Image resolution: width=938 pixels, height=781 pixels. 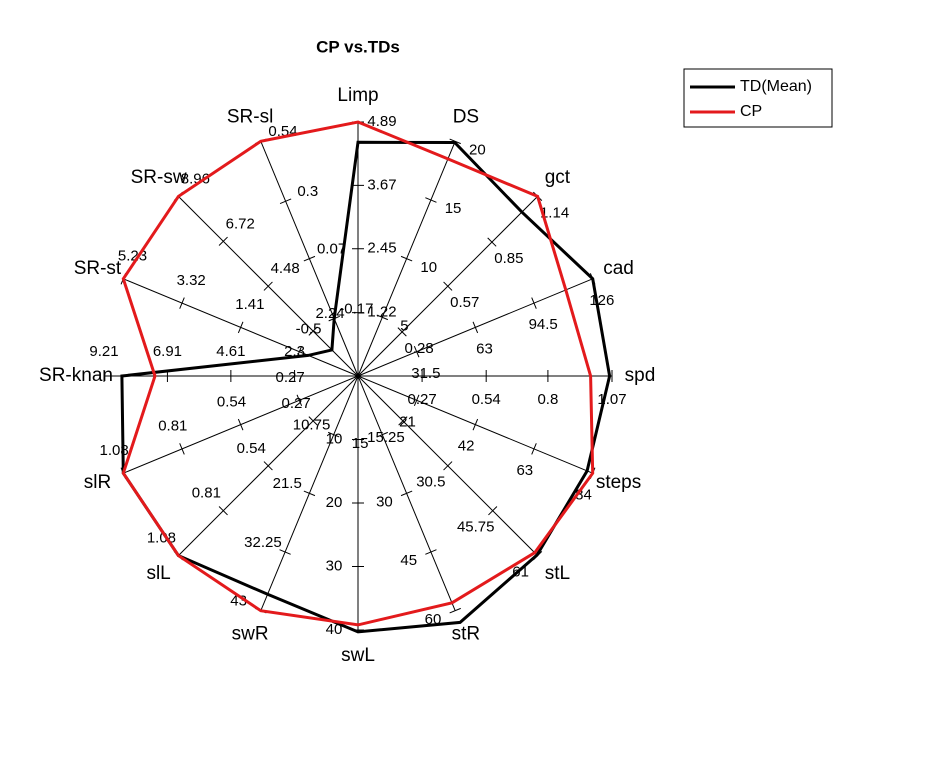 What do you see at coordinates (358, 46) in the screenshot?
I see `chart-title: CP vs.TDs` at bounding box center [358, 46].